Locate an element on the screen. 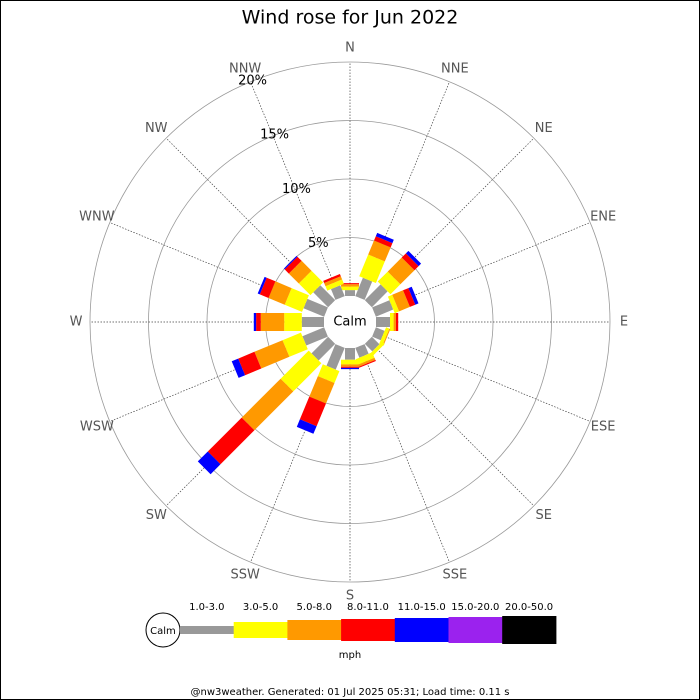 This screenshot has width=700, height=700. r-tick-label: 20% is located at coordinates (252, 80).